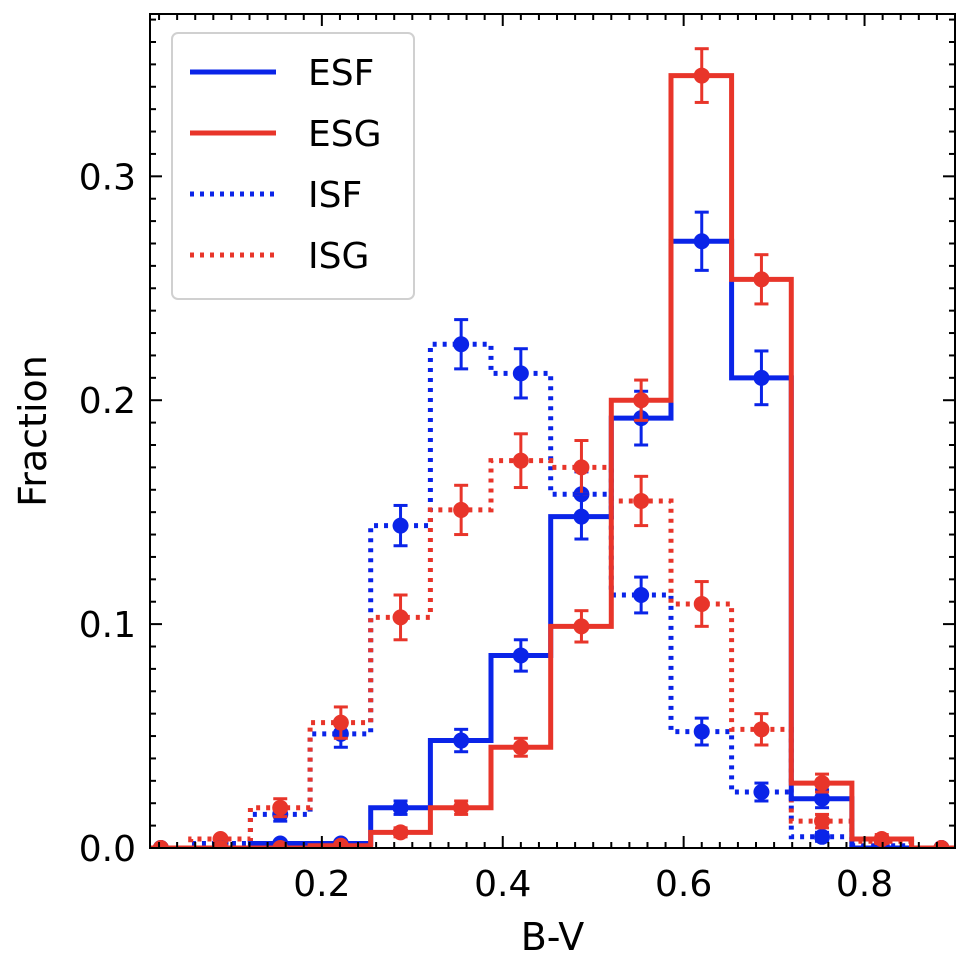  What do you see at coordinates (282, 73) in the screenshot?
I see `legend-entry-esf: ESF` at bounding box center [282, 73].